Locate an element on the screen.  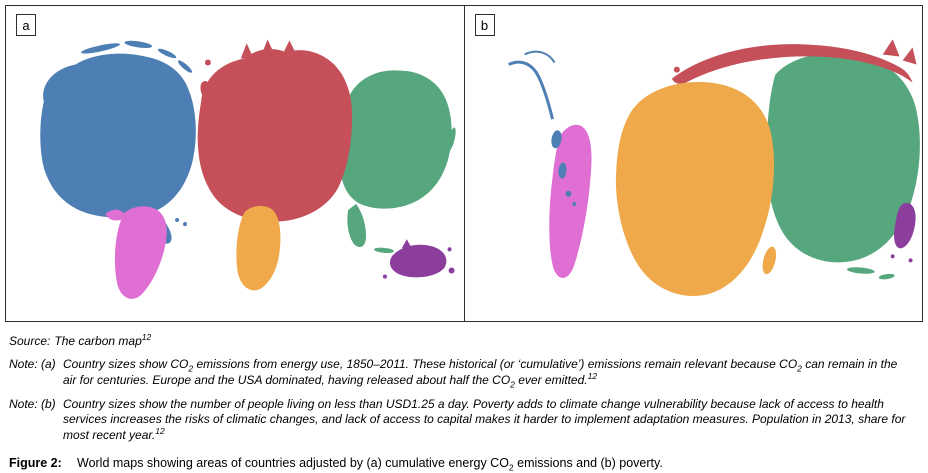
note-a-seg4: ever emitted. is located at coordinates (551, 379).